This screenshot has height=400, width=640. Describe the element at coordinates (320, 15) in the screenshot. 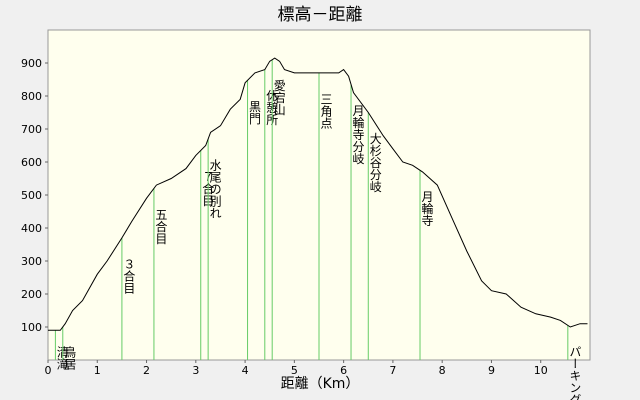

I see `chart-title: 標高－距離` at that location.